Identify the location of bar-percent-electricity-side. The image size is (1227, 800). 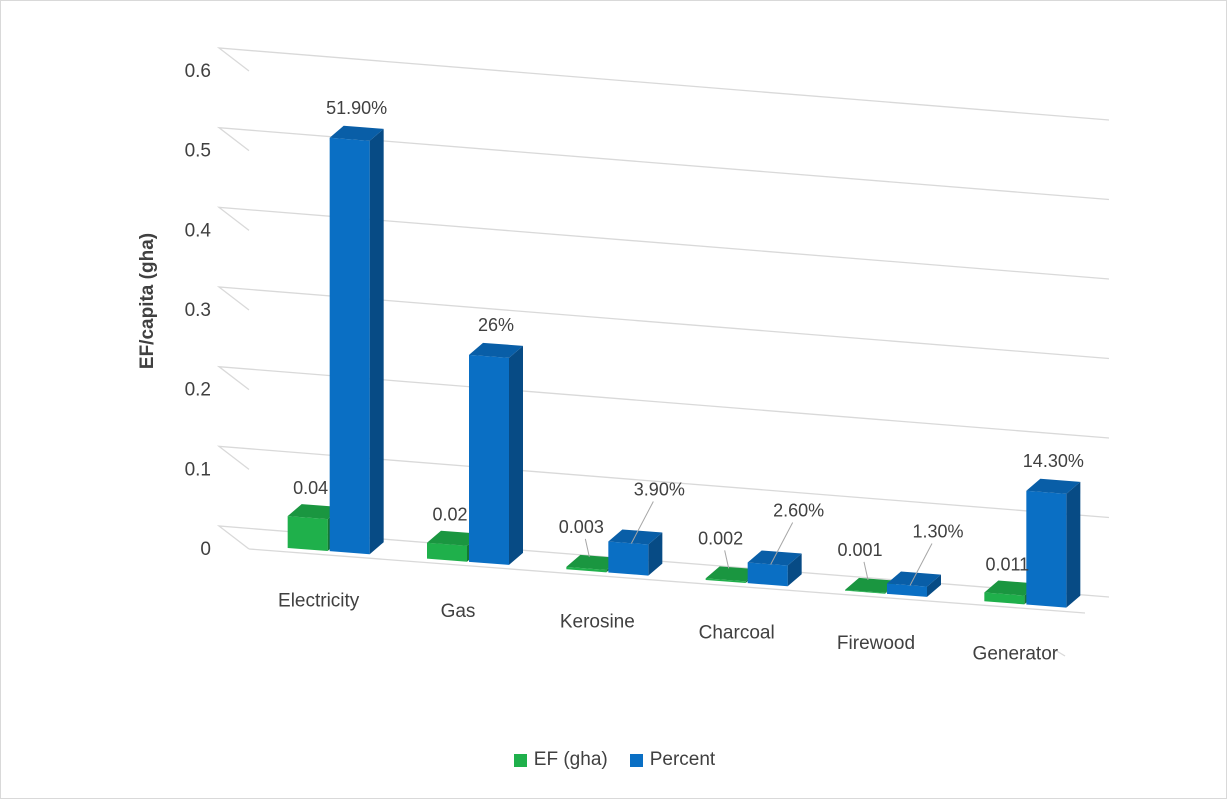
(376, 341).